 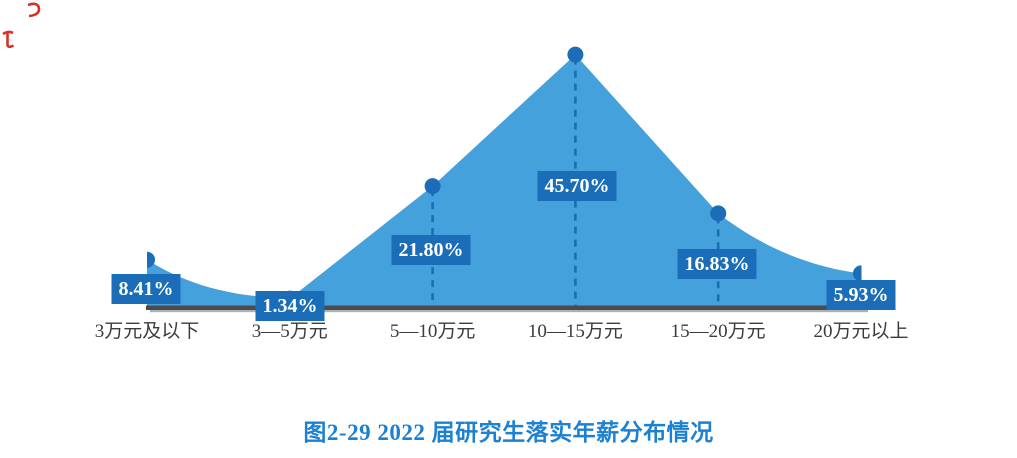 I want to click on data-label-box: 16.83%, so click(x=717, y=264).